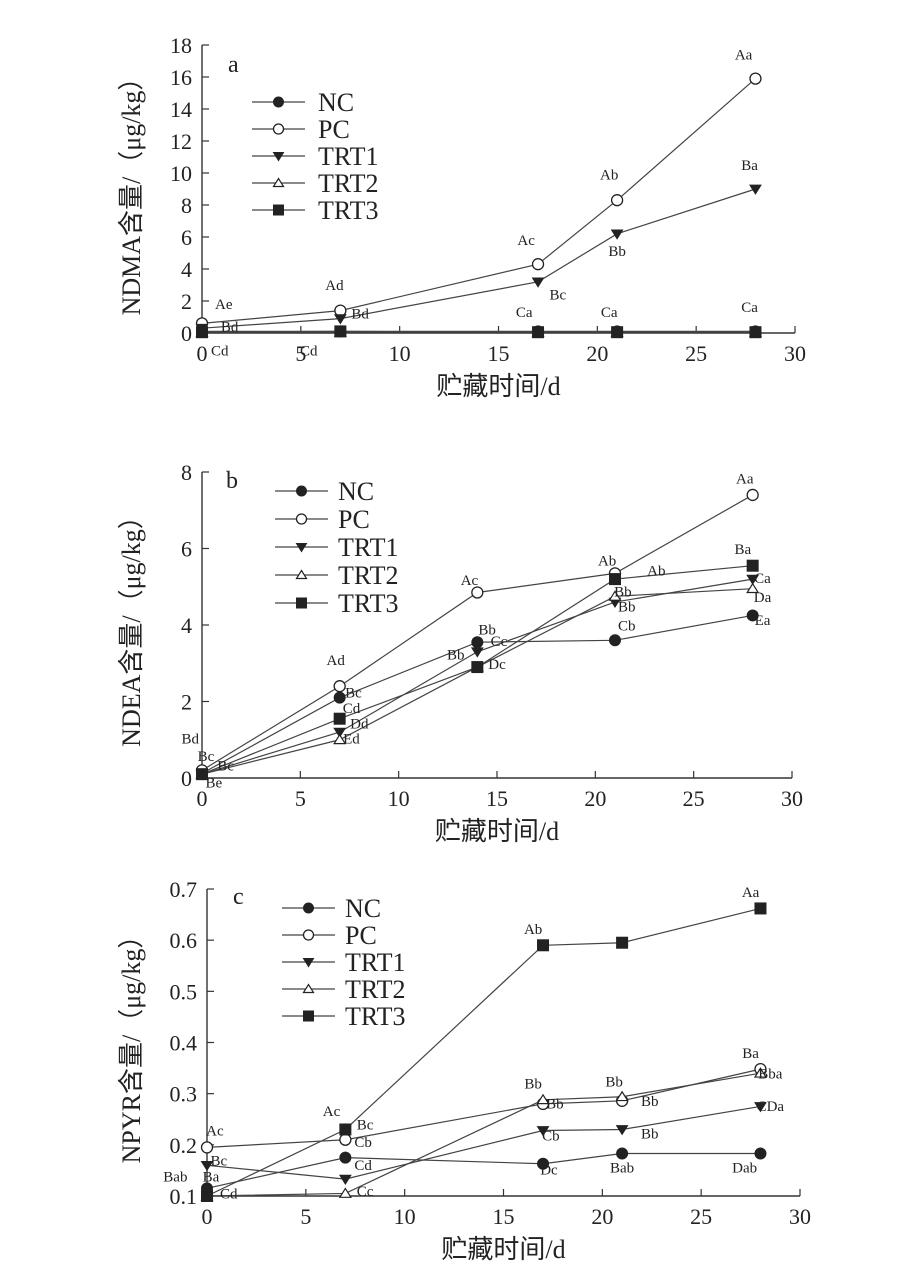  I want to click on y-tick-label: 0.4, so click(184, 1043).